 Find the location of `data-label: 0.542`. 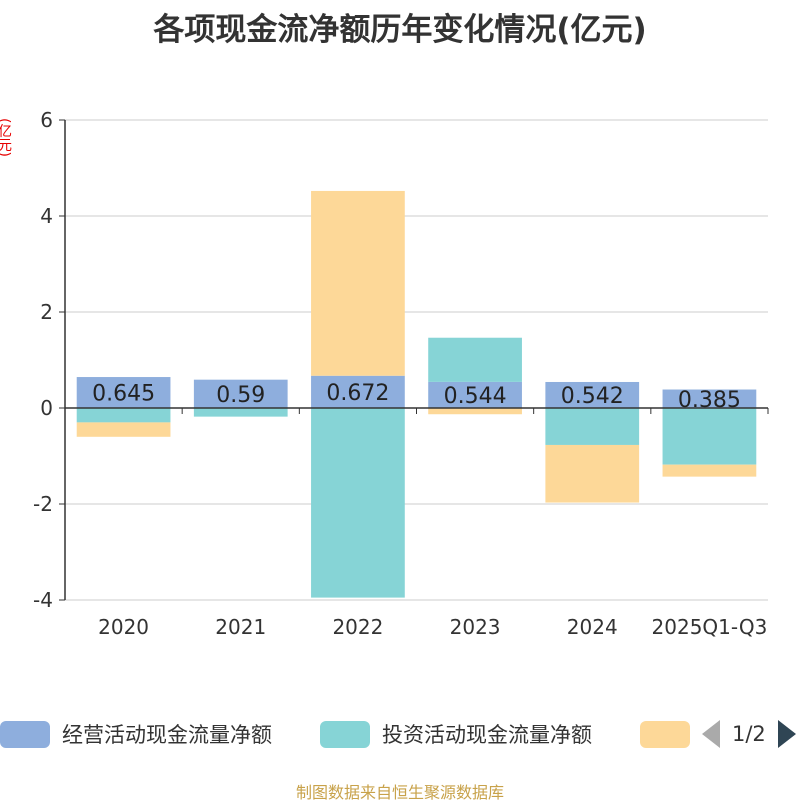

data-label: 0.542 is located at coordinates (592, 396).